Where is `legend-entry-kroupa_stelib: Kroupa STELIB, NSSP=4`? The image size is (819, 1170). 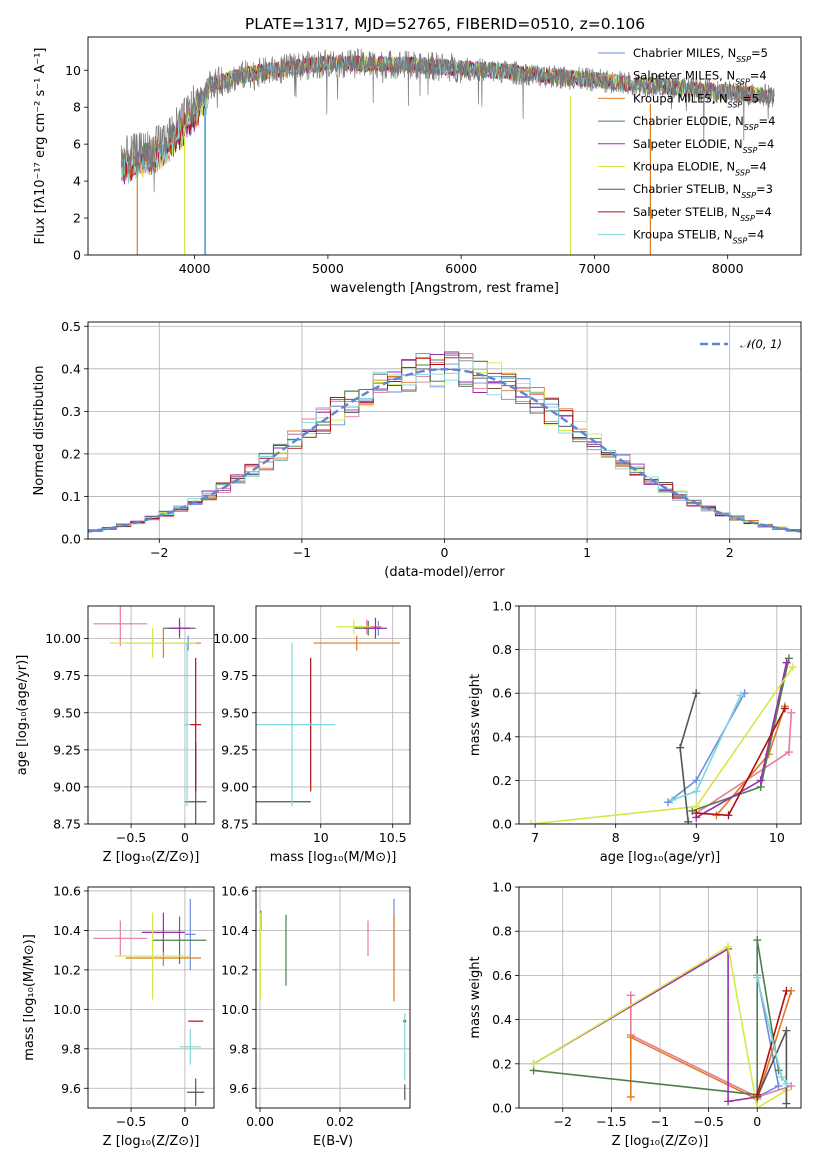
legend-entry-kroupa_stelib: Kroupa STELIB, NSSP=4 is located at coordinates (698, 237).